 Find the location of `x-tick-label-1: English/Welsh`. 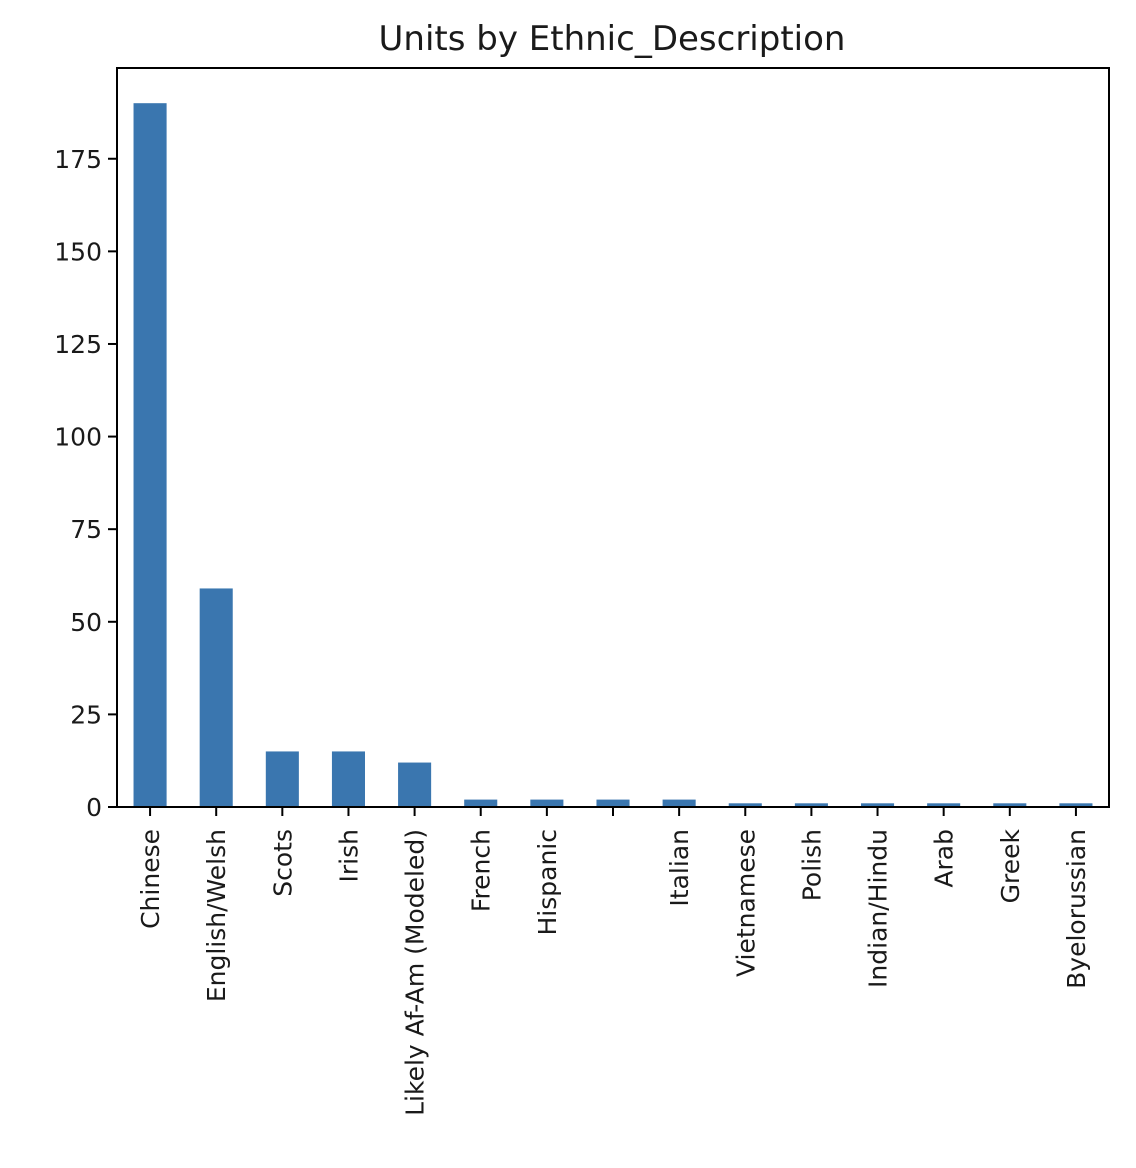

x-tick-label-1: English/Welsh is located at coordinates (216, 915).